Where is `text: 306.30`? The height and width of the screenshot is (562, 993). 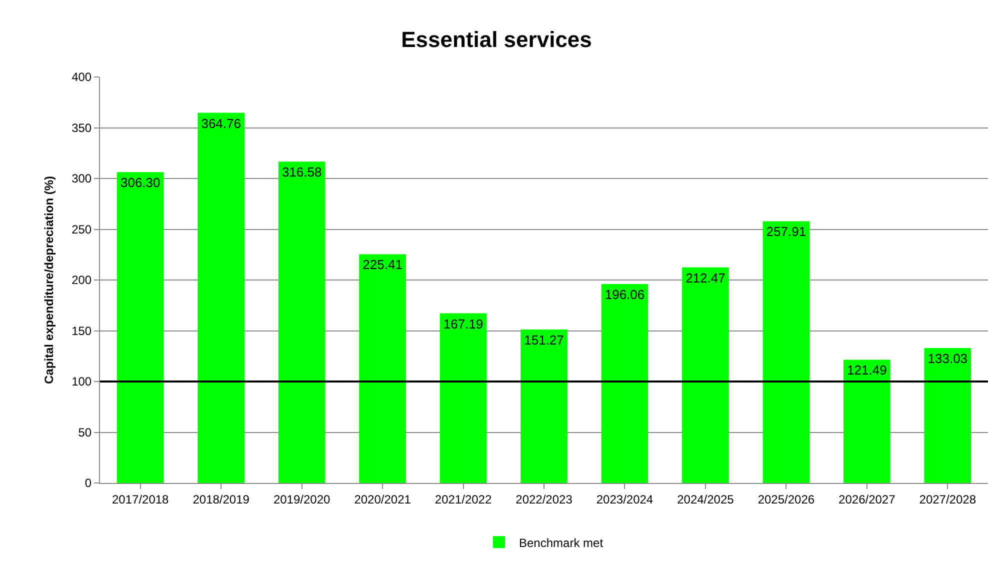
text: 306.30 is located at coordinates (140, 182).